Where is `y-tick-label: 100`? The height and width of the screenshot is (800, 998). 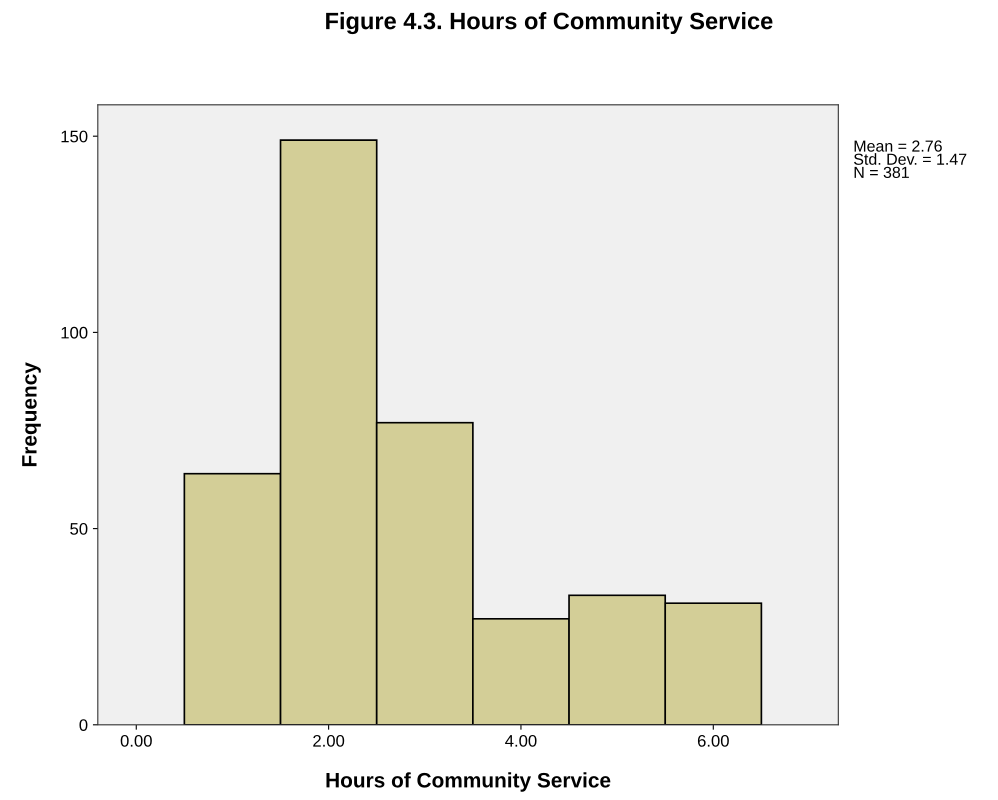 y-tick-label: 100 is located at coordinates (75, 332).